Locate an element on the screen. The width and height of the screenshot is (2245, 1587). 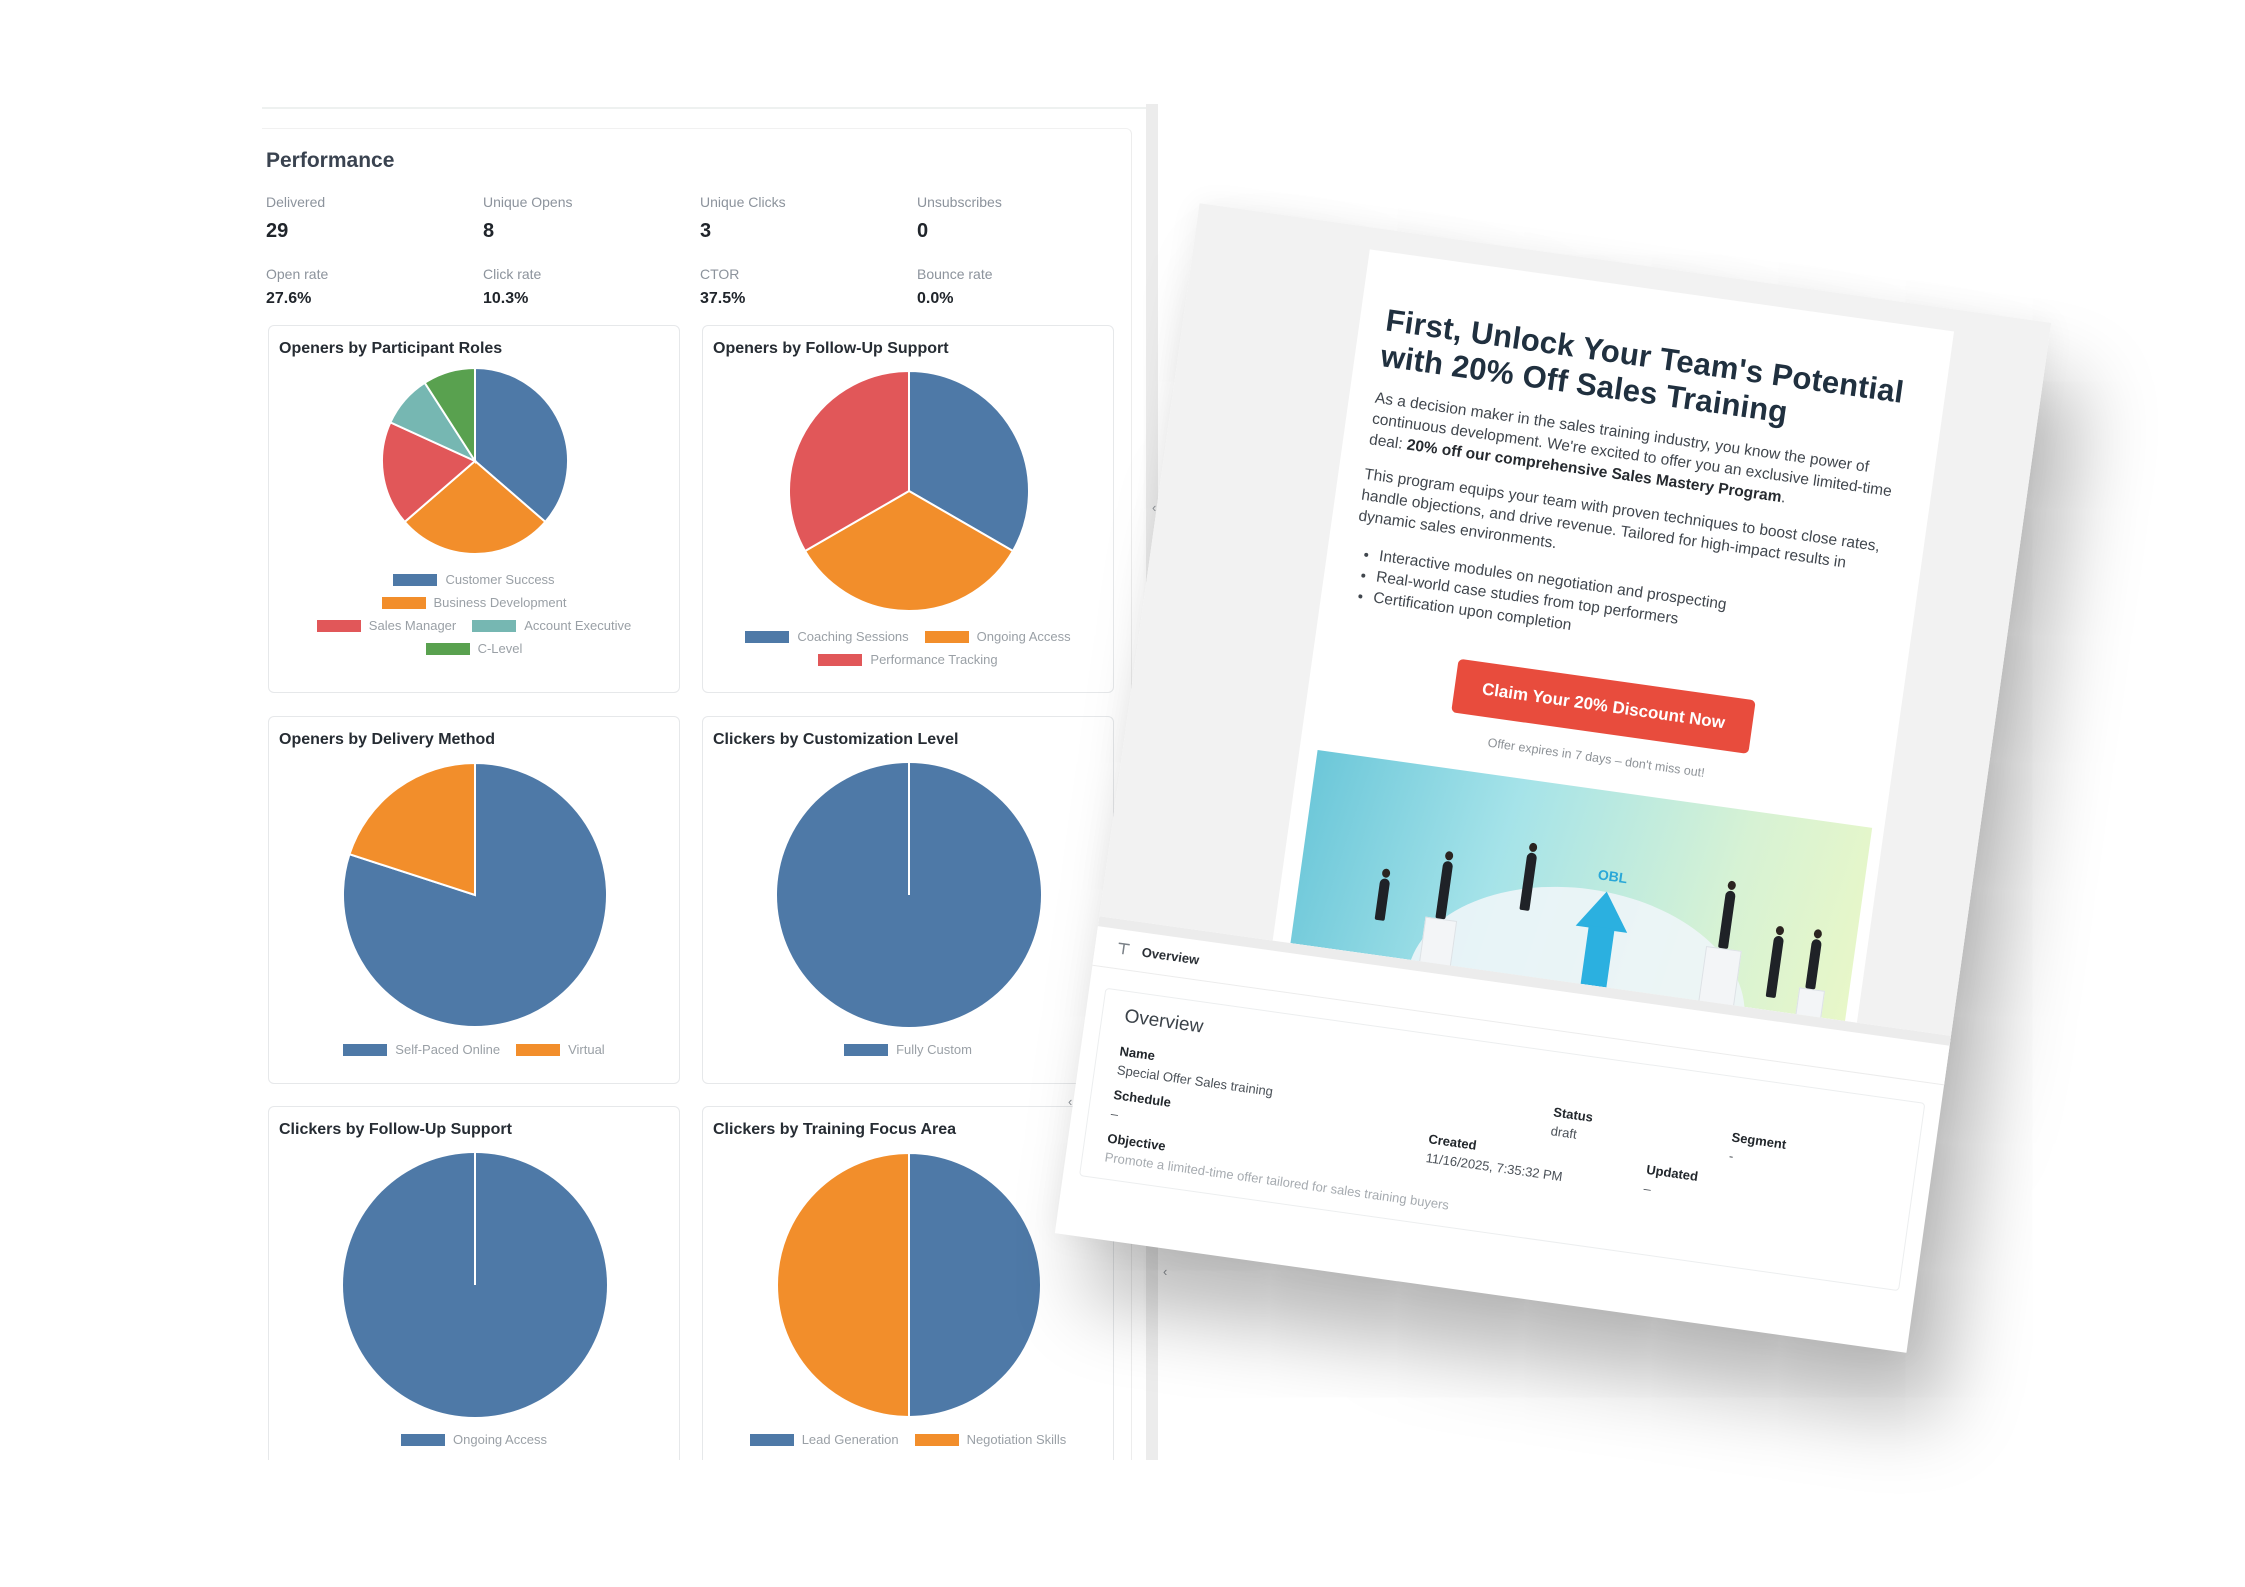
metric-value: 27.6% is located at coordinates (289, 298).